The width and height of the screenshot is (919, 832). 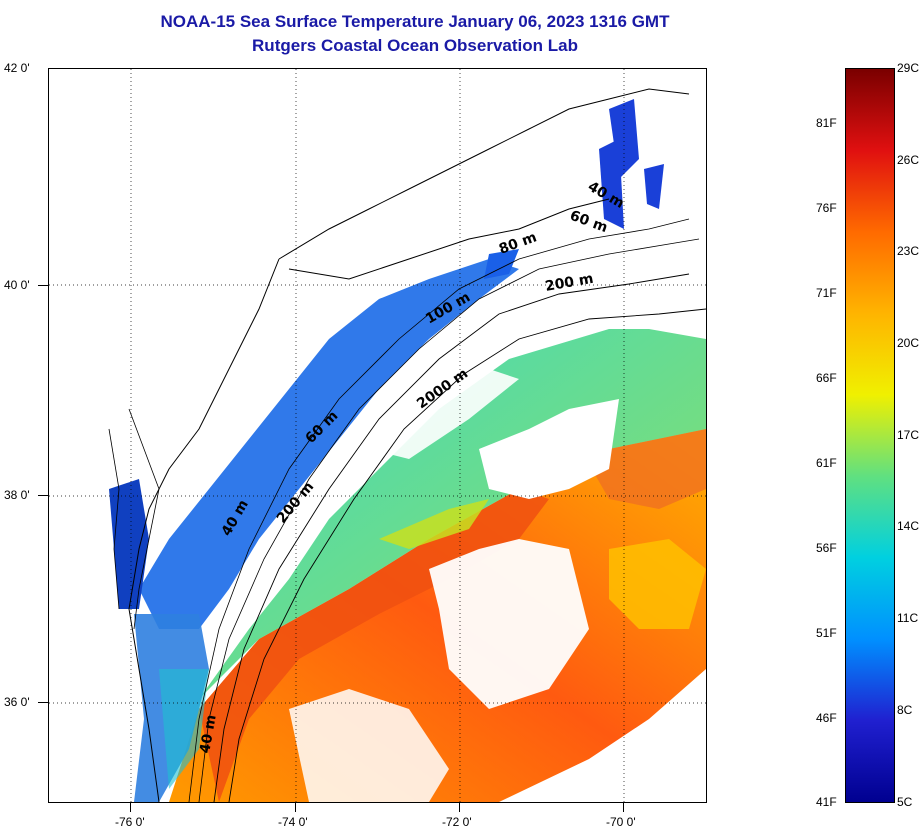 I want to click on lat-label-38: 38 0', so click(x=17, y=495).